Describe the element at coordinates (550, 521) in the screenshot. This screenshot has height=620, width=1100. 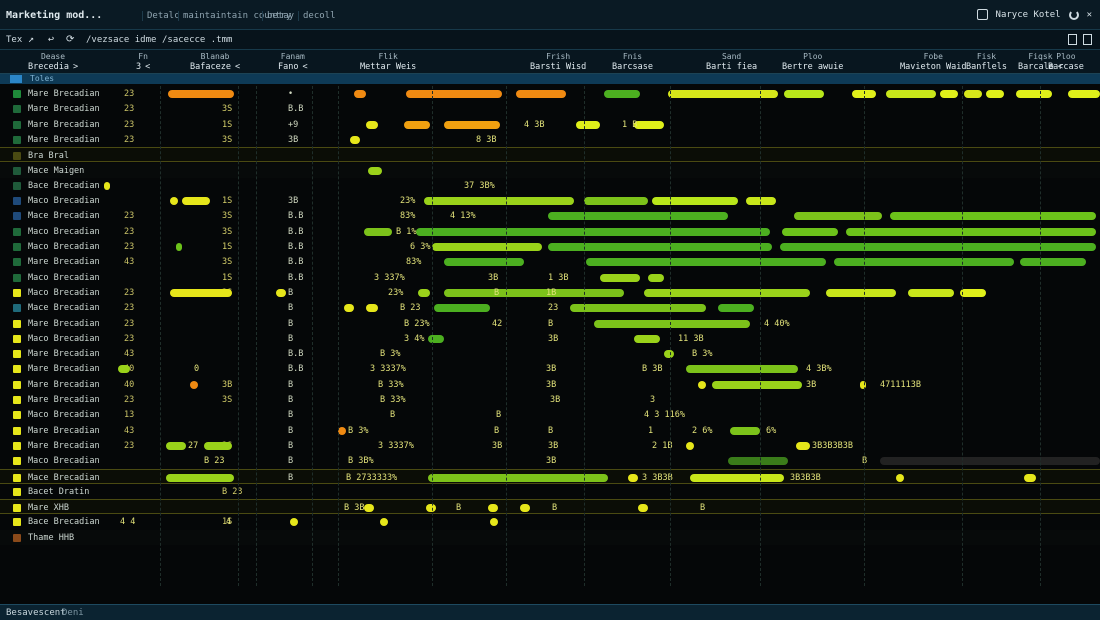
I see `table-row: Bace Brecadian 1S 4 4 4` at that location.